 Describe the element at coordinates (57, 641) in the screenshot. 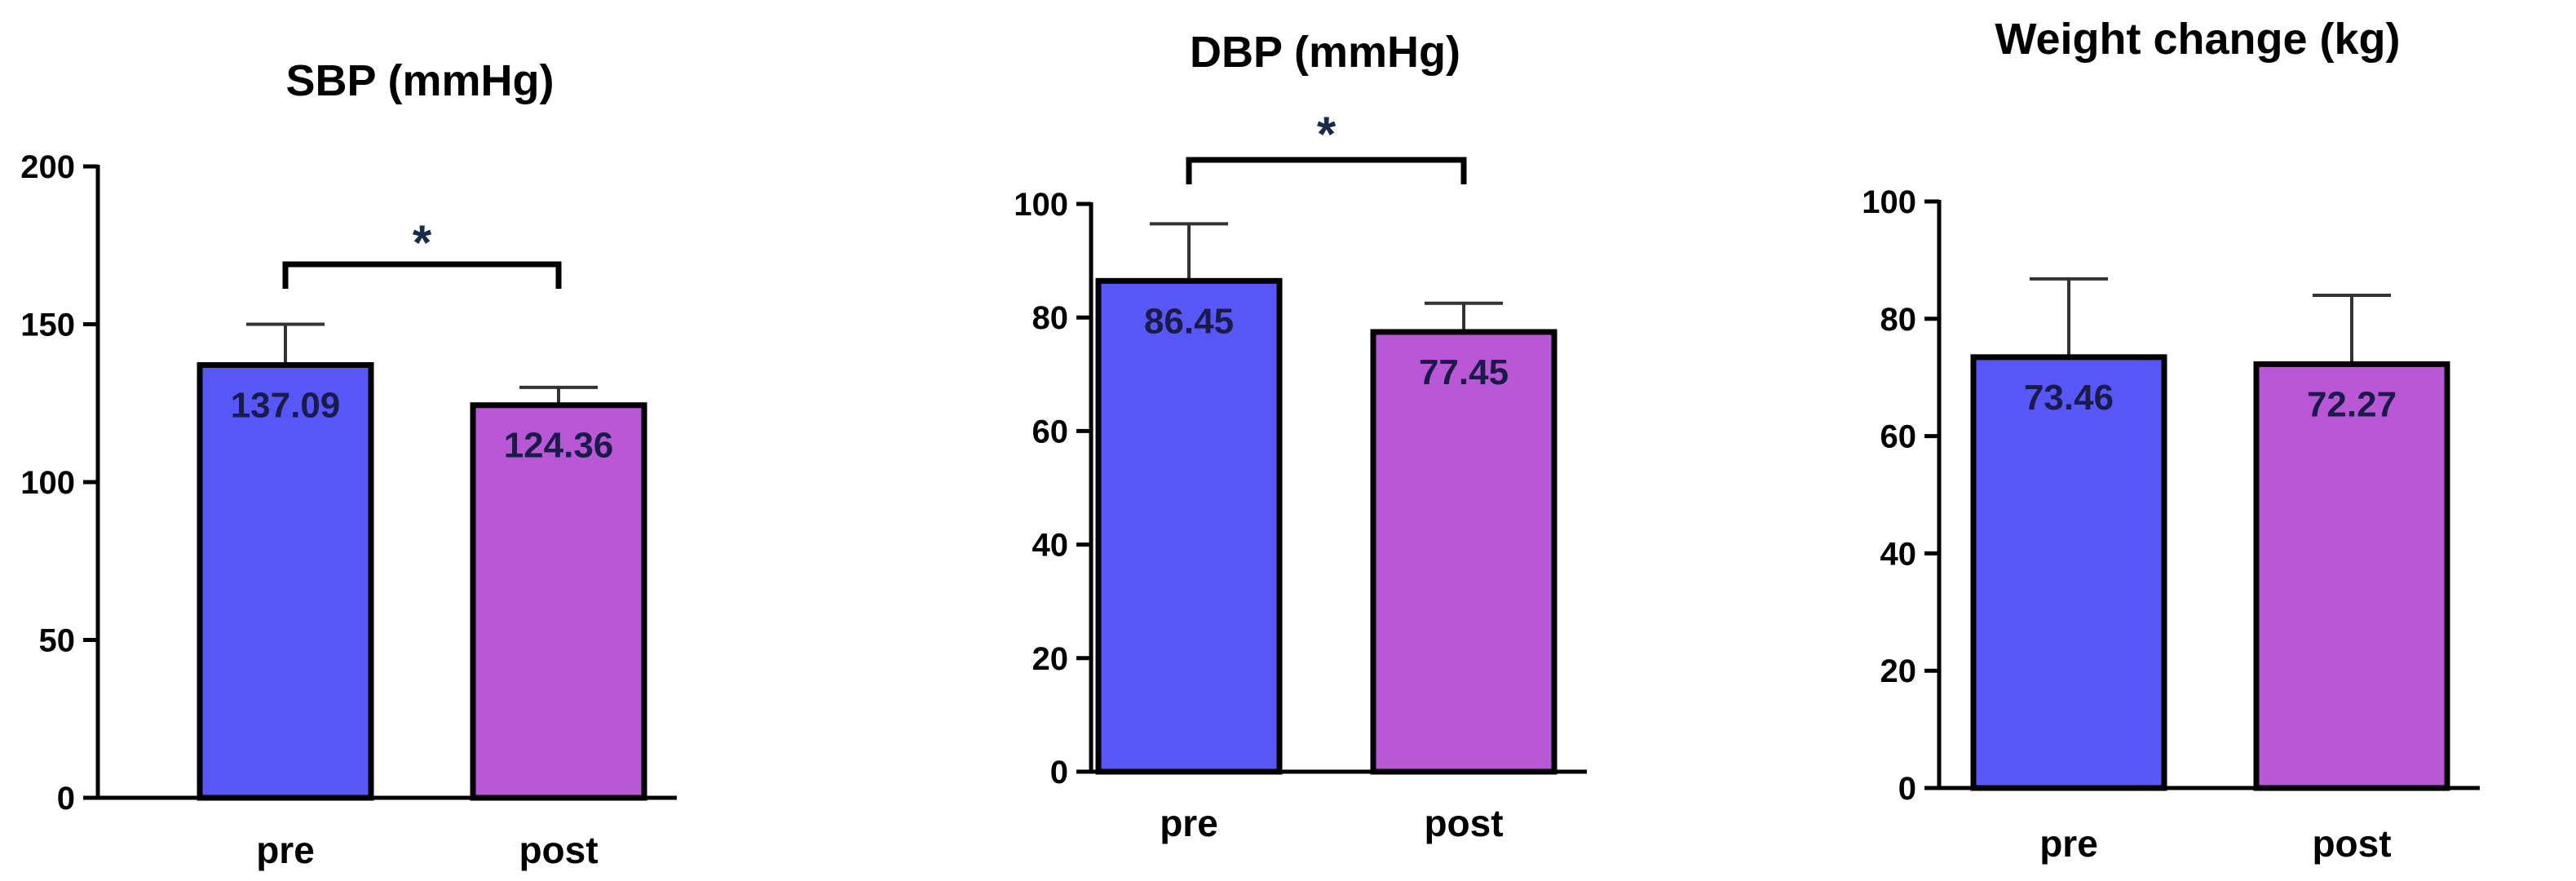

I see `y-tick-label: 50` at that location.